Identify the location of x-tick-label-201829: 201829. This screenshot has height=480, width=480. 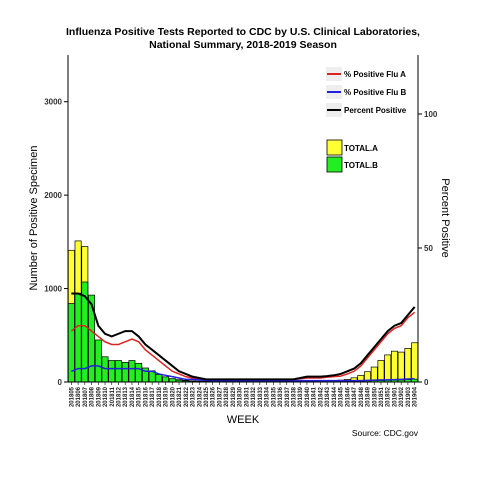
(234, 396).